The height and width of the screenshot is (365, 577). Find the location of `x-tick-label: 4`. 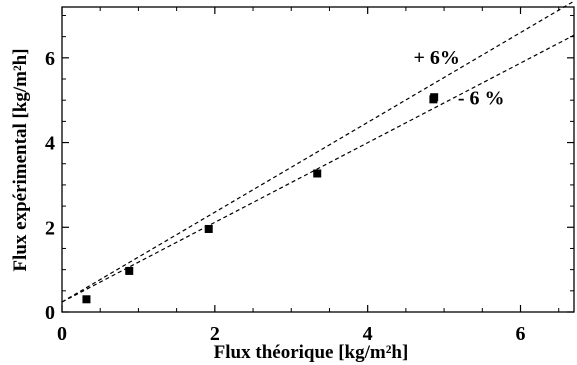

x-tick-label: 4 is located at coordinates (368, 334).